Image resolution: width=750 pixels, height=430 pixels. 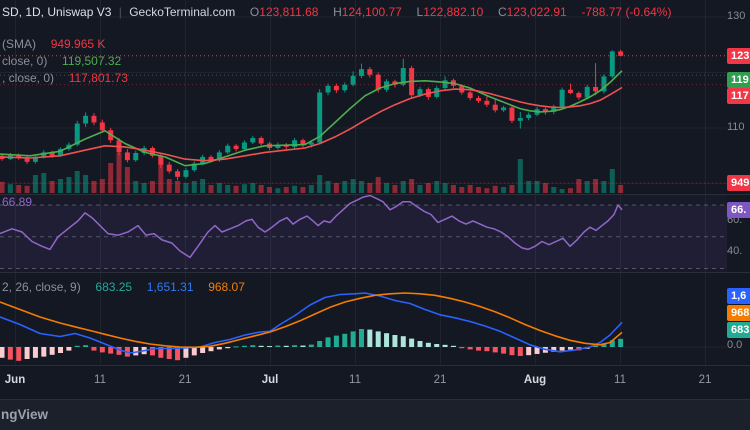 What do you see at coordinates (453, 12) in the screenshot?
I see `low-value: 122,882.10` at bounding box center [453, 12].